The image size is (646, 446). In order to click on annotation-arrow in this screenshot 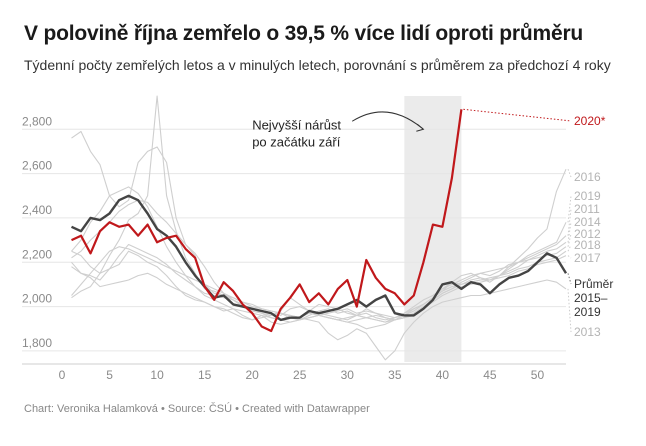, I will do `click(387, 120)`.